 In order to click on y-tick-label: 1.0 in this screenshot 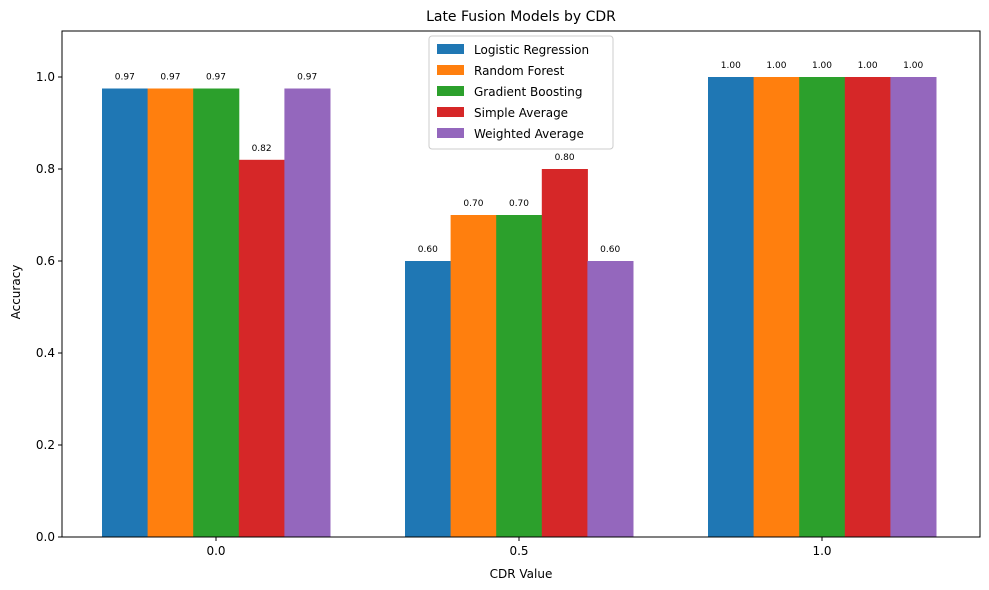, I will do `click(45, 77)`.